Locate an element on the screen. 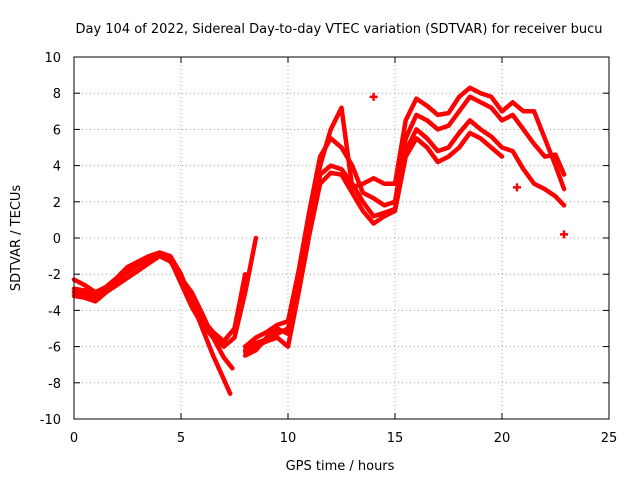 The height and width of the screenshot is (480, 640). y-axis-label: SDTVAR / TECUs is located at coordinates (16, 238).